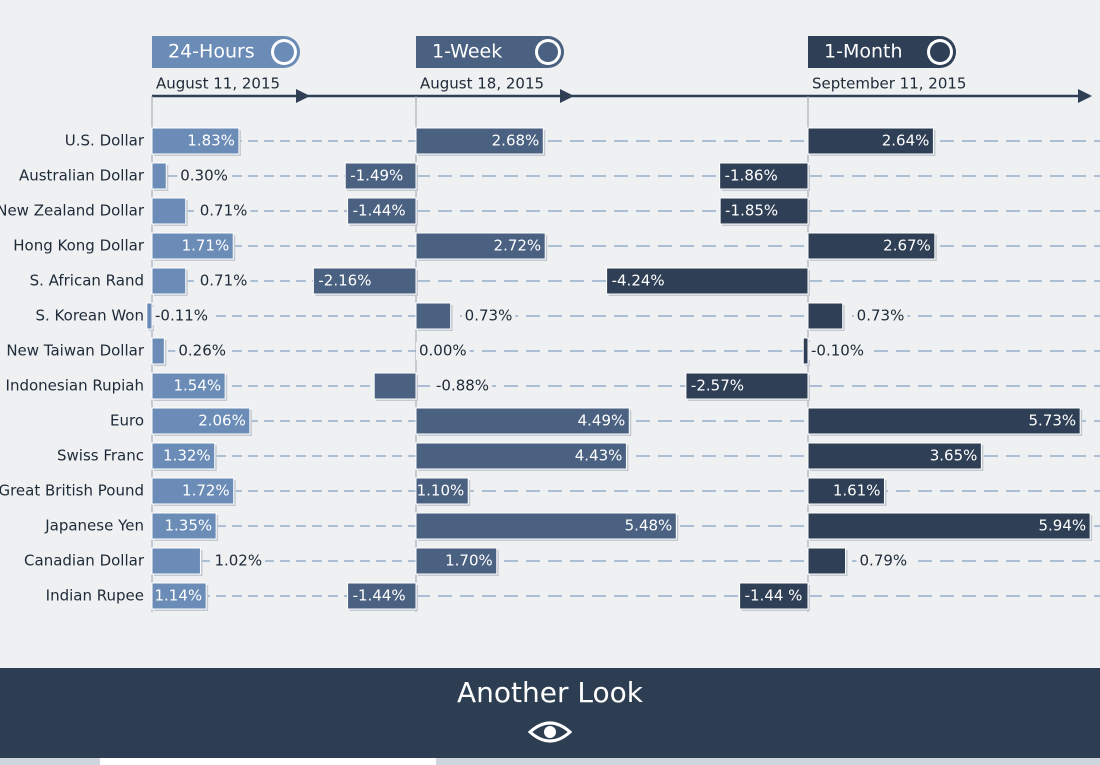  I want to click on value-label: 0.00%, so click(443, 351).